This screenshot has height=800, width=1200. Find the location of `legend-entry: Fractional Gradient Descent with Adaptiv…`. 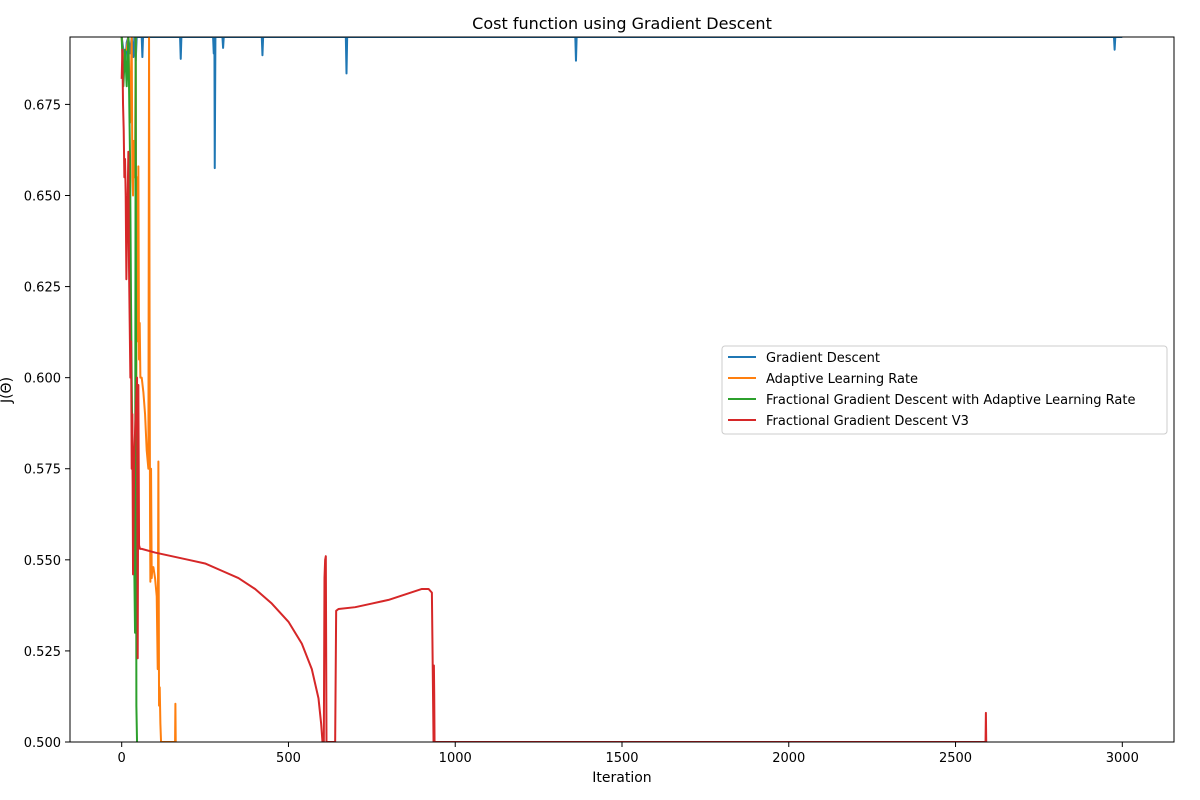

legend-entry: Fractional Gradient Descent with Adaptiv… is located at coordinates (950, 400).